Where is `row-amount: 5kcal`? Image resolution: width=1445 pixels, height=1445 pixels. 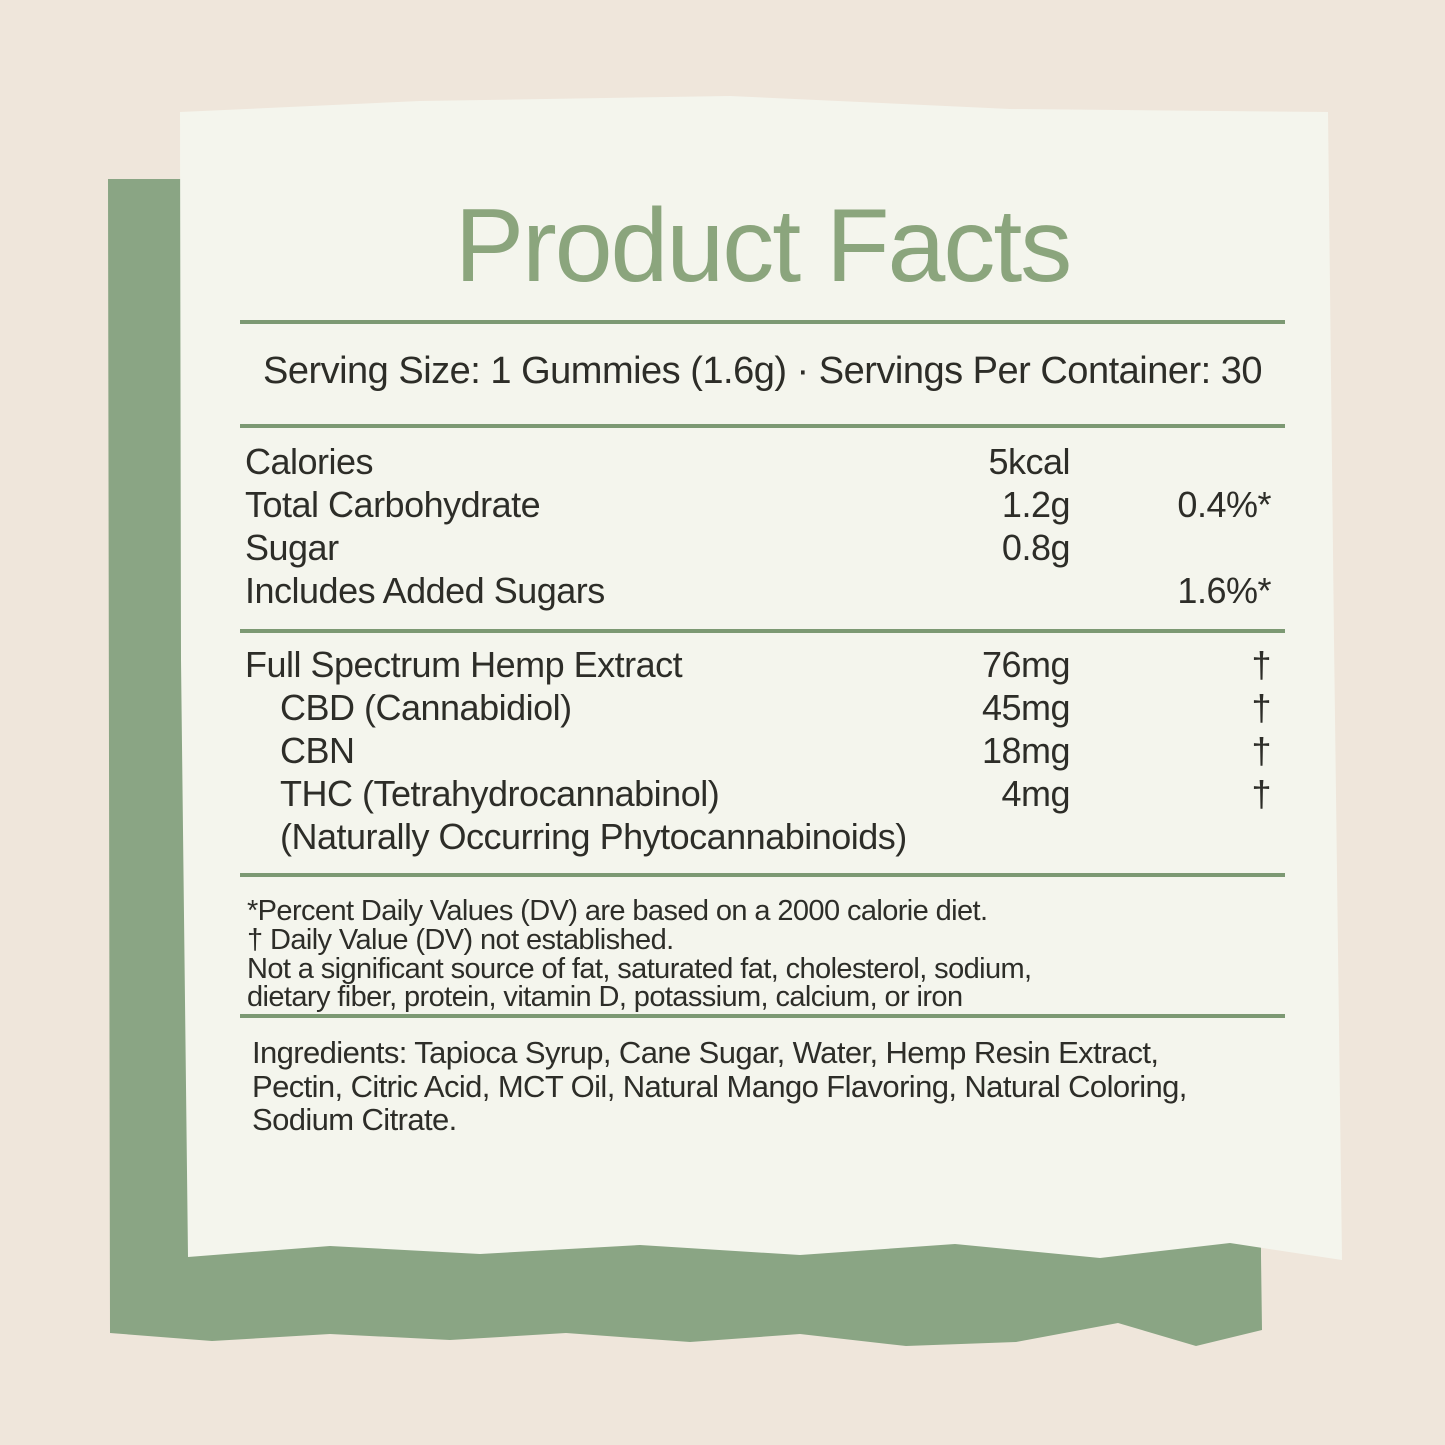
row-amount: 5kcal is located at coordinates (1029, 461).